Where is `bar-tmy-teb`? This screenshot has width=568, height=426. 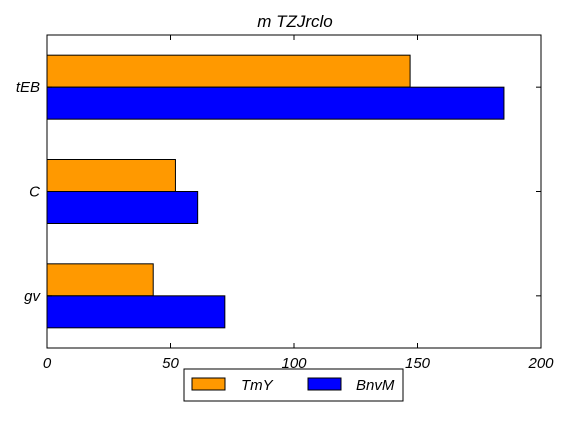
bar-tmy-teb is located at coordinates (228, 71).